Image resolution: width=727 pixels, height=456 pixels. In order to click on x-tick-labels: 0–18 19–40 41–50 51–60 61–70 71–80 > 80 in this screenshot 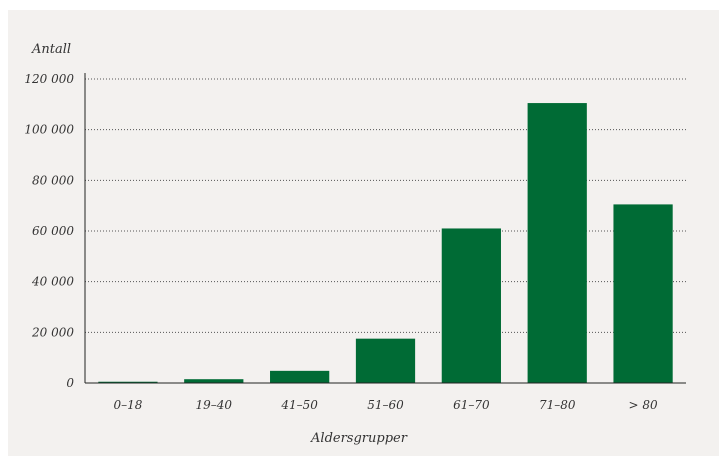, I will do `click(385, 405)`.